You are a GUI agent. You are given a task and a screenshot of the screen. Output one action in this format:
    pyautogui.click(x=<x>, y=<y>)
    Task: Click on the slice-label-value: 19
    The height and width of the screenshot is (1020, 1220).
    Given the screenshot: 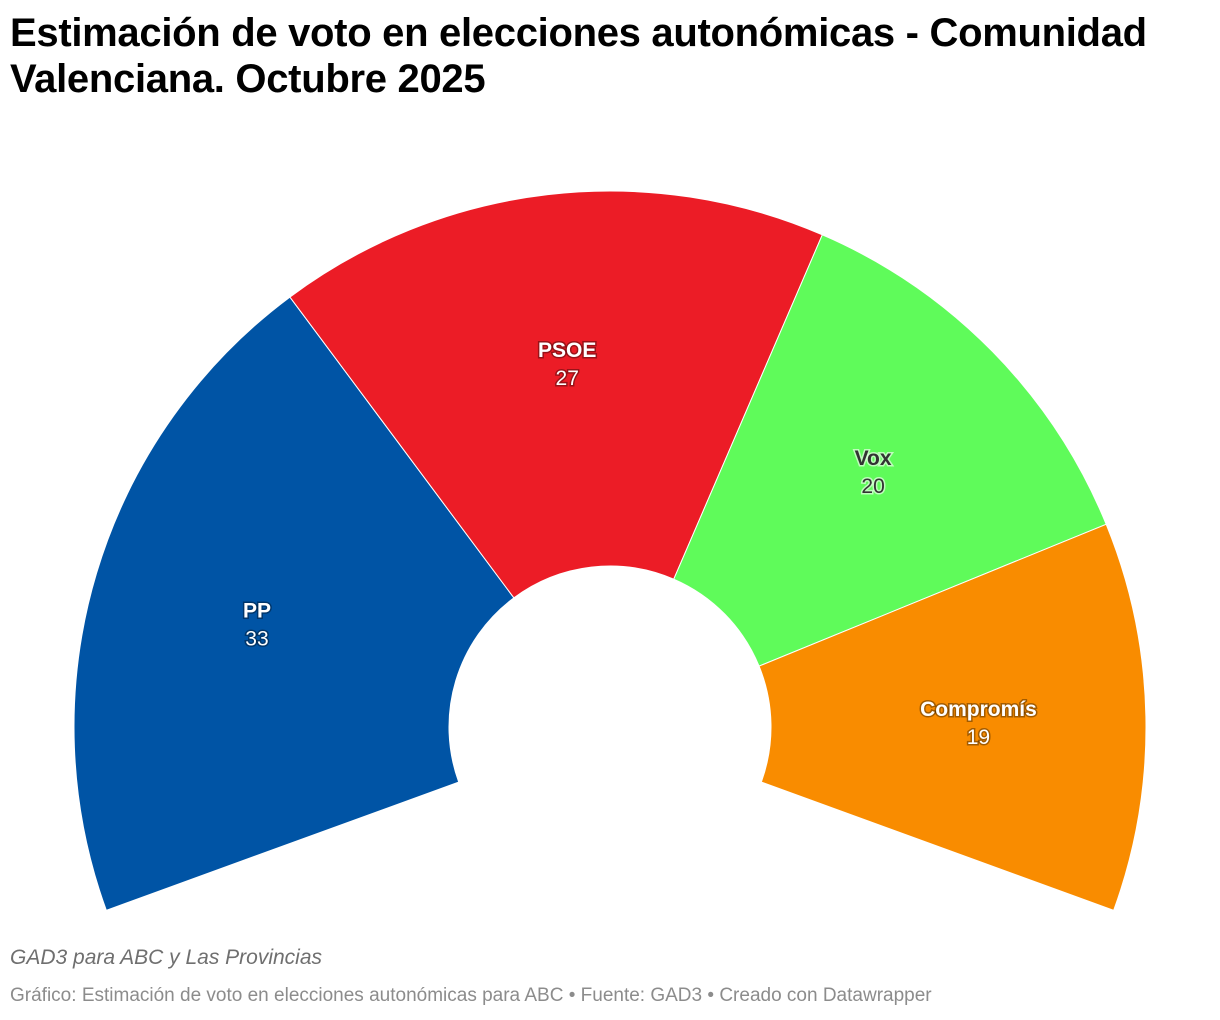 What is the action you would take?
    pyautogui.click(x=978, y=737)
    